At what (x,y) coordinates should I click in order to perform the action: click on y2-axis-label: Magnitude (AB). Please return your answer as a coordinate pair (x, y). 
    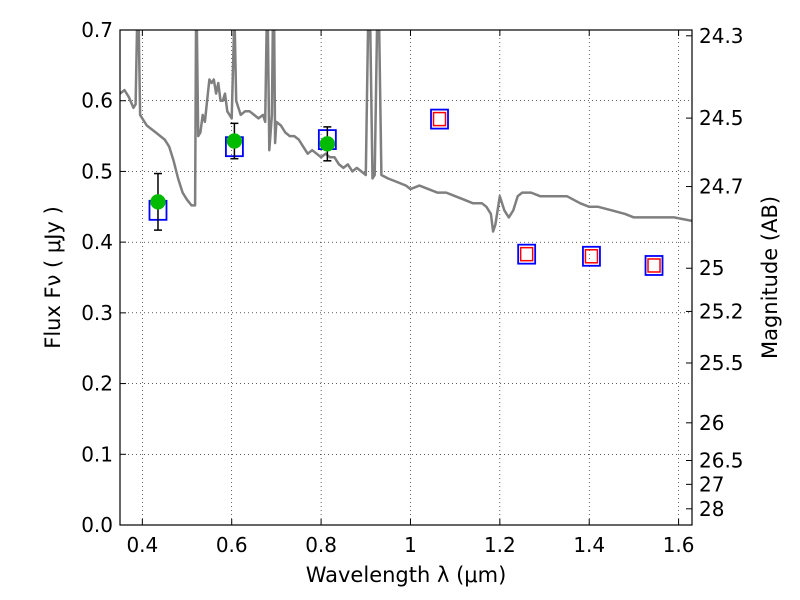
    Looking at the image, I should click on (770, 277).